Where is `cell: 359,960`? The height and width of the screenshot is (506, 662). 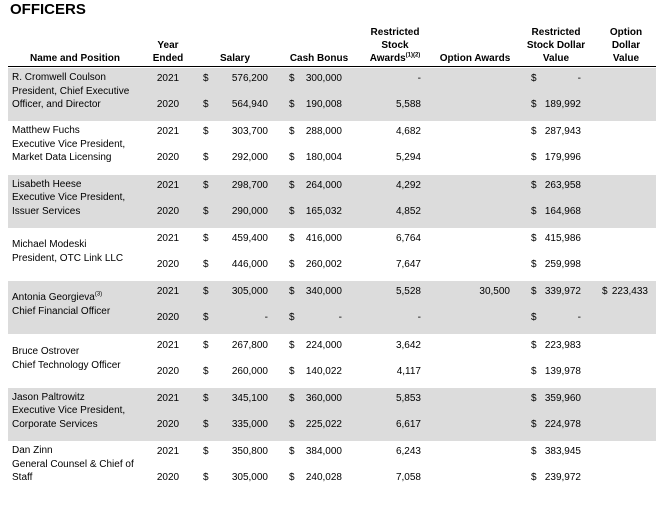 cell: 359,960 is located at coordinates (562, 398).